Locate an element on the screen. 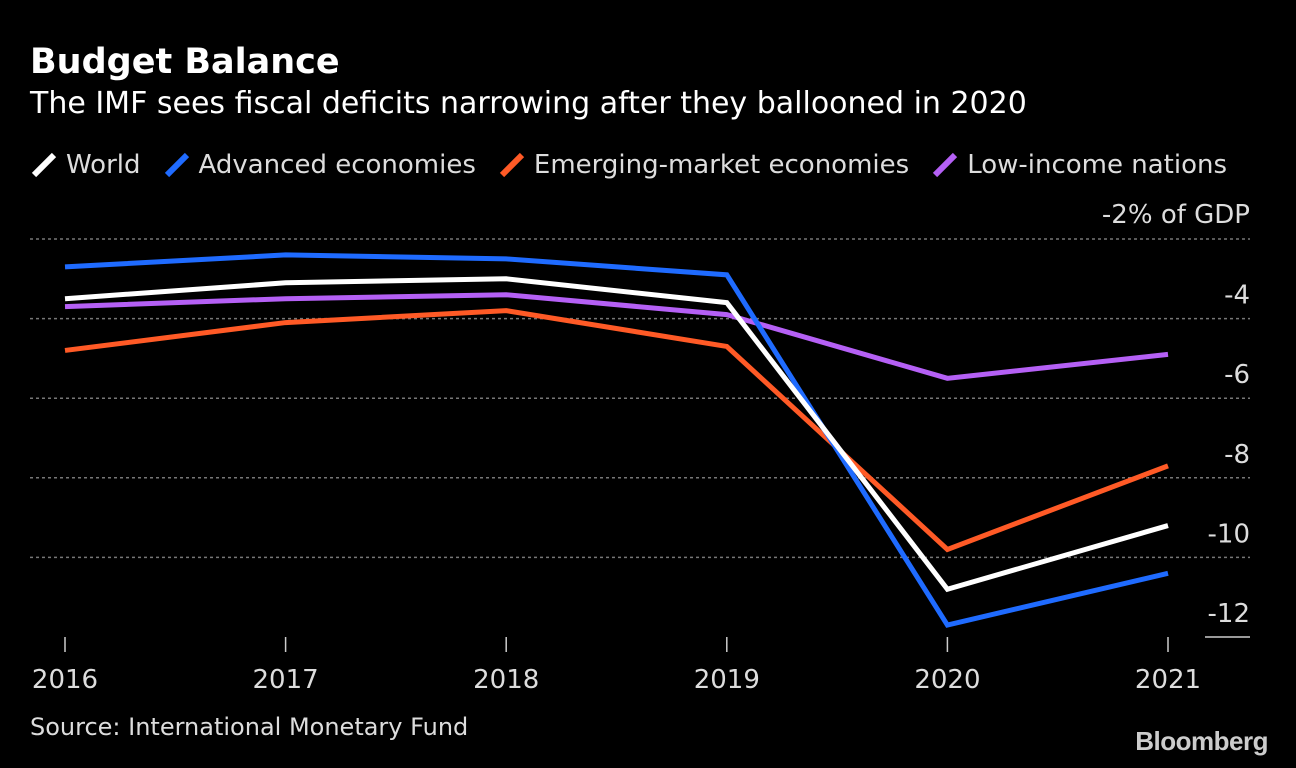  legend-item: Advanced economies is located at coordinates (319, 165).